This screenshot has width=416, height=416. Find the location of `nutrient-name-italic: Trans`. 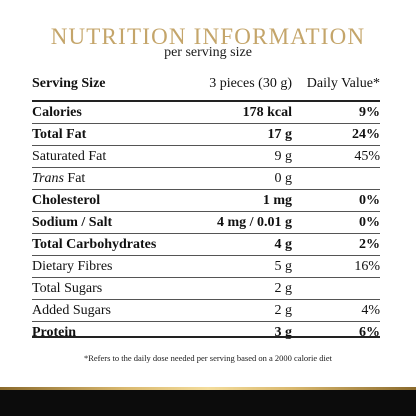

nutrient-name-italic: Trans is located at coordinates (48, 178).